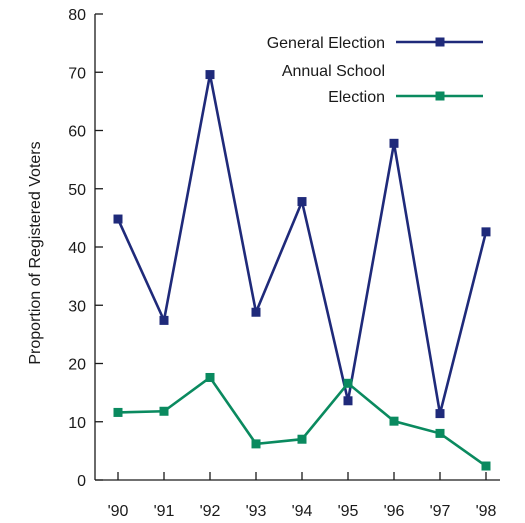 This screenshot has height=523, width=525. Describe the element at coordinates (77, 423) in the screenshot. I see `y-tick-label: 10` at that location.